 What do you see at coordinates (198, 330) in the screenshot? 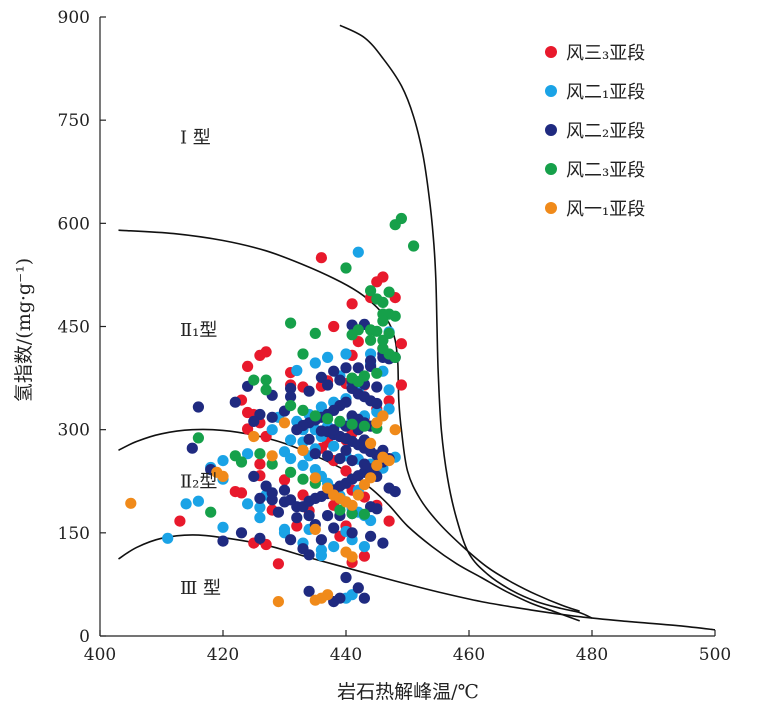
I see `zone-label: Ⅱ₁型` at bounding box center [198, 330].